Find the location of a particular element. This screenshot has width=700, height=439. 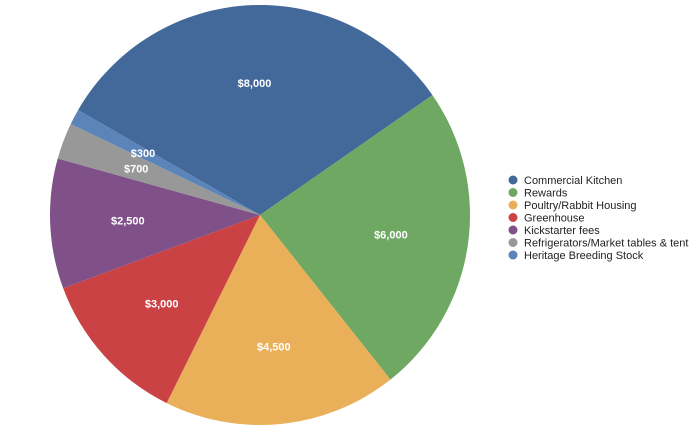

slice-label-commercial-kitchen: $8,000 is located at coordinates (255, 84).